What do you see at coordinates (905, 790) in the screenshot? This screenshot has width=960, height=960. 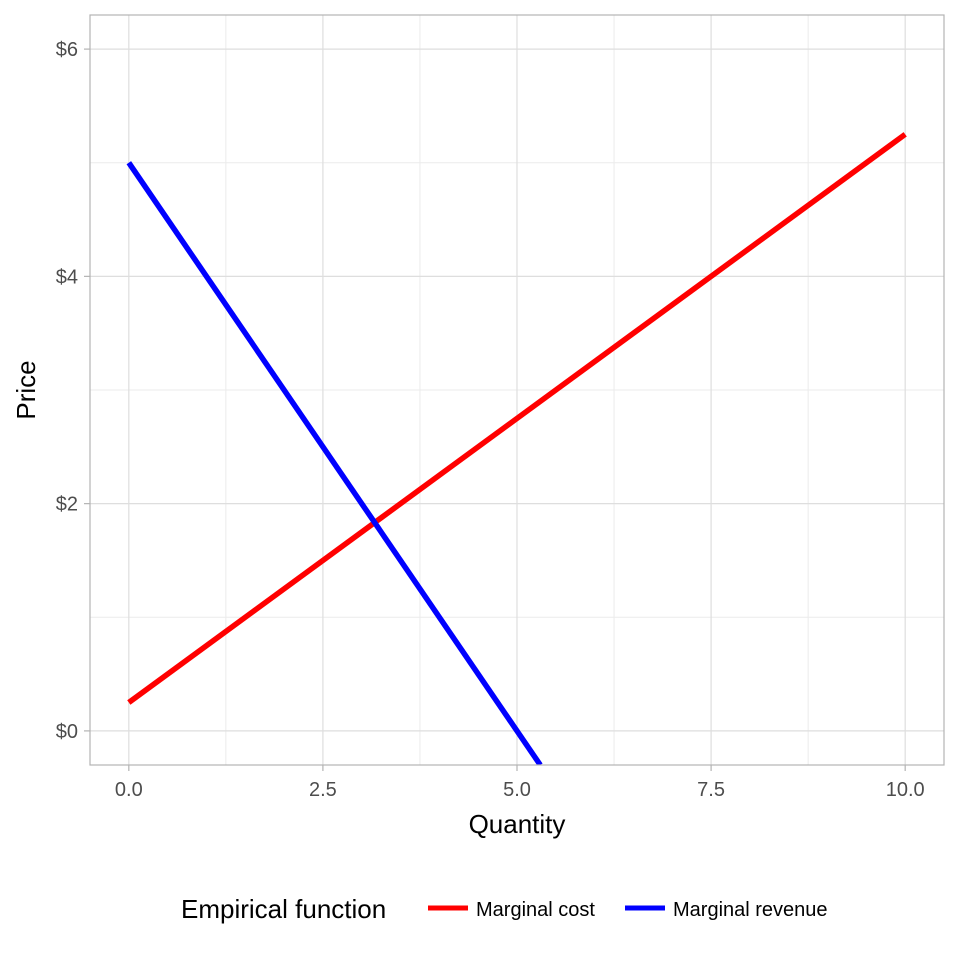 I see `x-tick-label: 10.0` at bounding box center [905, 790].